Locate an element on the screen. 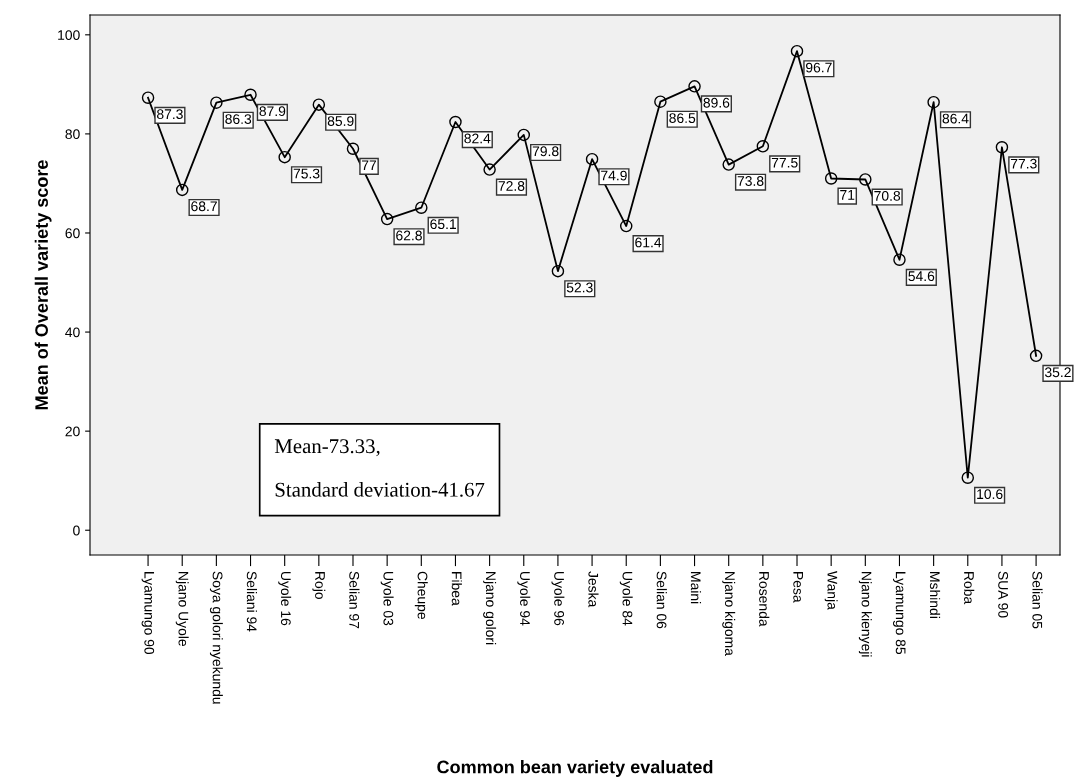 Image resolution: width=1074 pixels, height=778 pixels. x-tick-label: Pesa is located at coordinates (798, 587).